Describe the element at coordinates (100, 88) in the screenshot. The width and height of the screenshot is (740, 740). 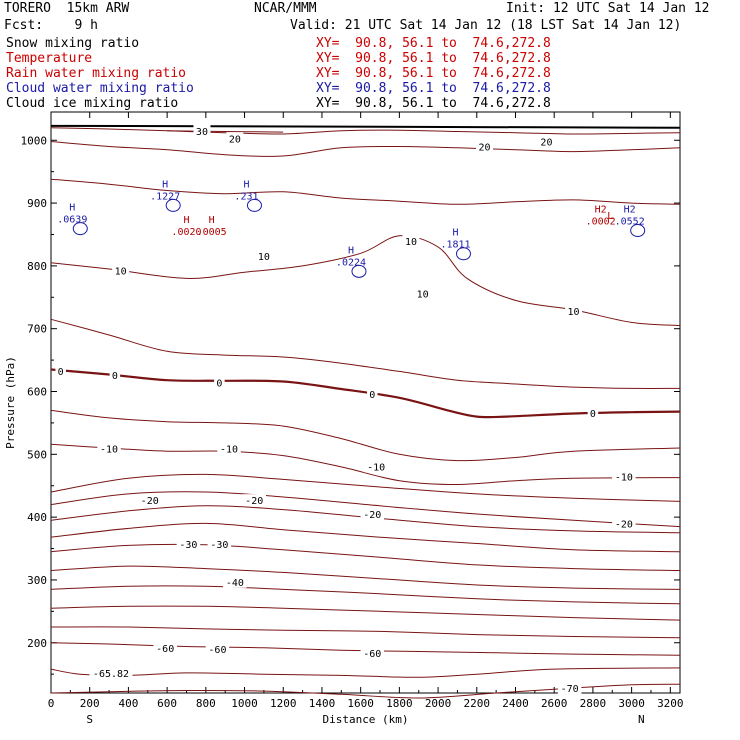
I see `legend-cloud-water: Cloud water mixing ratio` at that location.